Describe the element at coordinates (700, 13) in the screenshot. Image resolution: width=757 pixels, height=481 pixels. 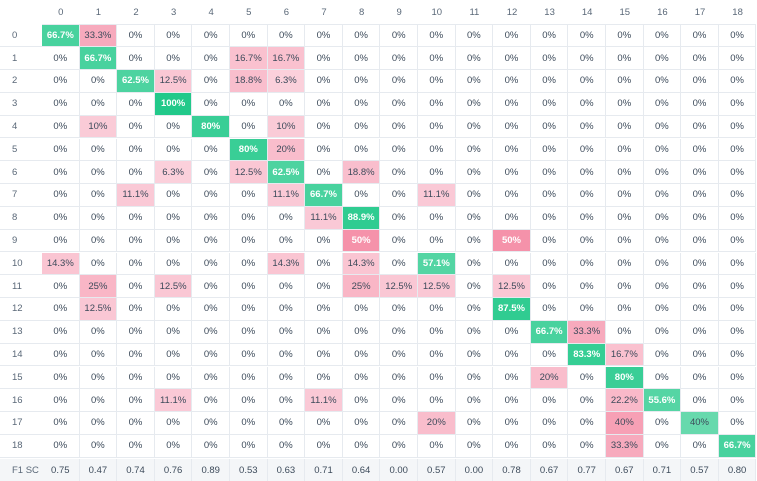
I see `column-header: 17` at that location.